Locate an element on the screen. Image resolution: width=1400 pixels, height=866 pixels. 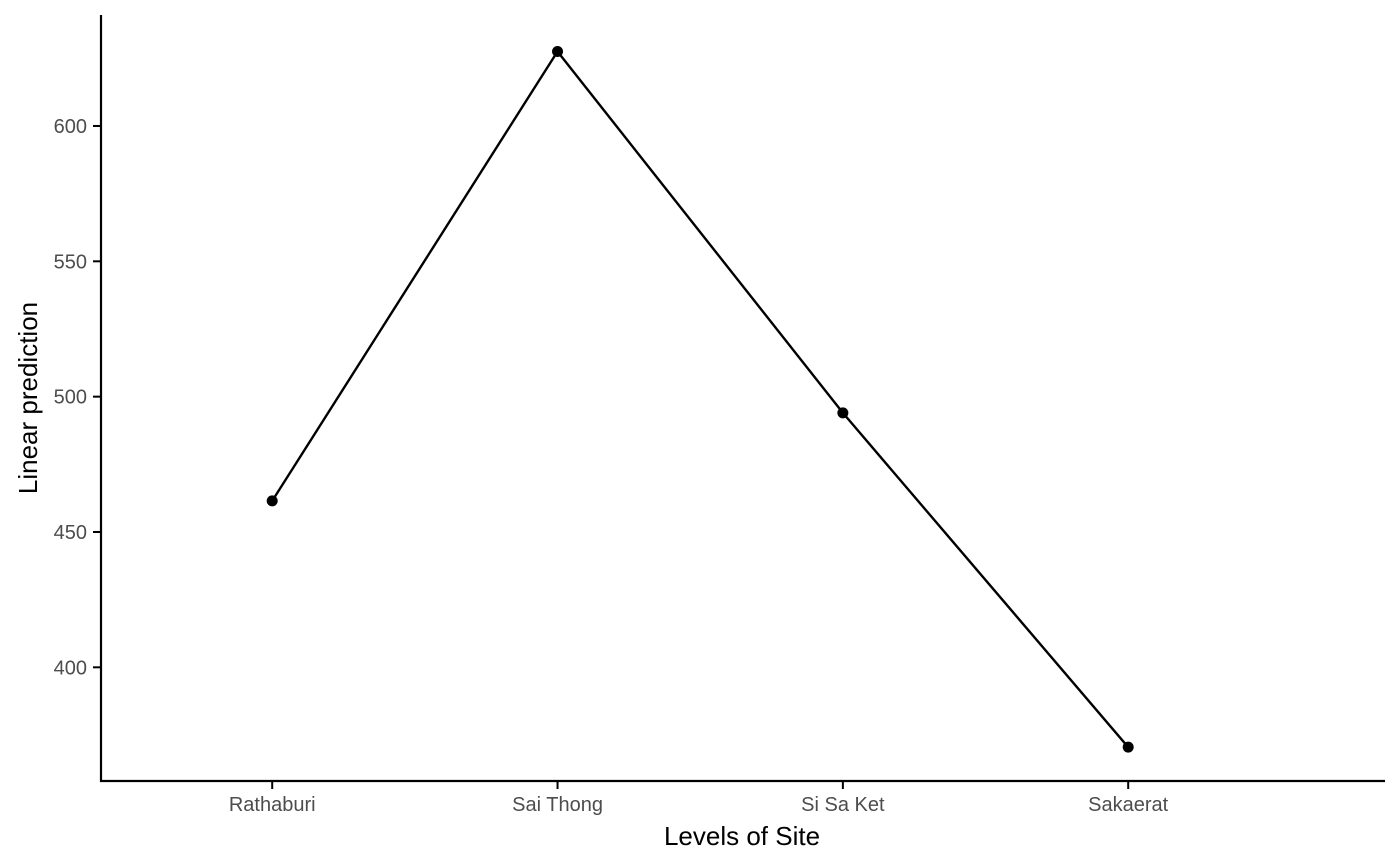
x-ticks: Rathaburi Sai Thong Si Sa Ket Sakaerat is located at coordinates (699, 798).